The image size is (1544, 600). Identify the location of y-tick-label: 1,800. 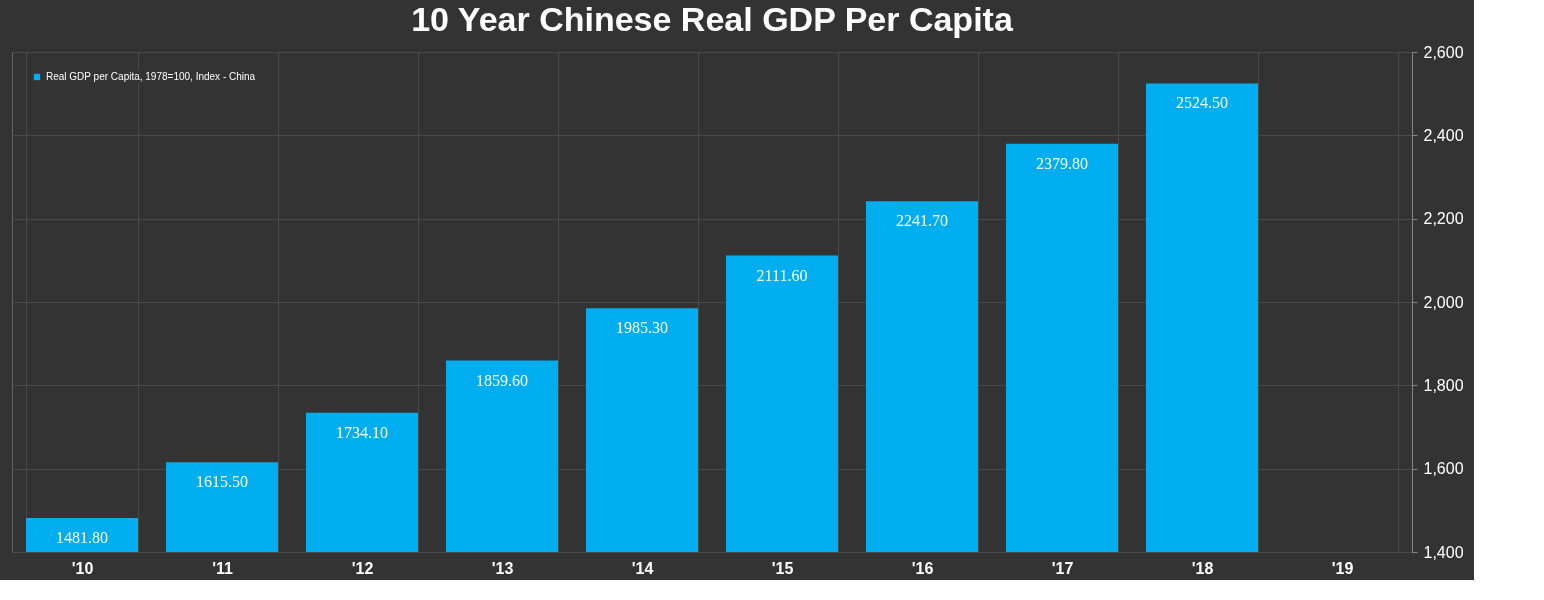
(1443, 385).